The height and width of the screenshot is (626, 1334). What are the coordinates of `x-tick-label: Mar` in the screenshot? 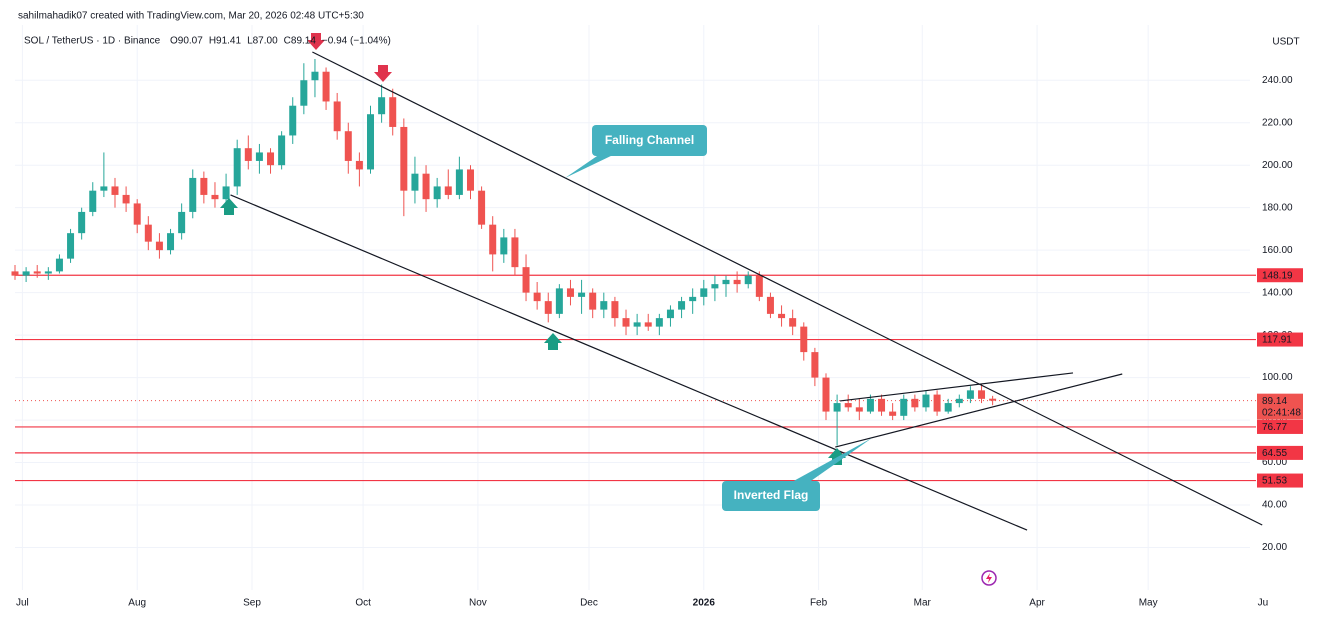 It's located at (923, 603).